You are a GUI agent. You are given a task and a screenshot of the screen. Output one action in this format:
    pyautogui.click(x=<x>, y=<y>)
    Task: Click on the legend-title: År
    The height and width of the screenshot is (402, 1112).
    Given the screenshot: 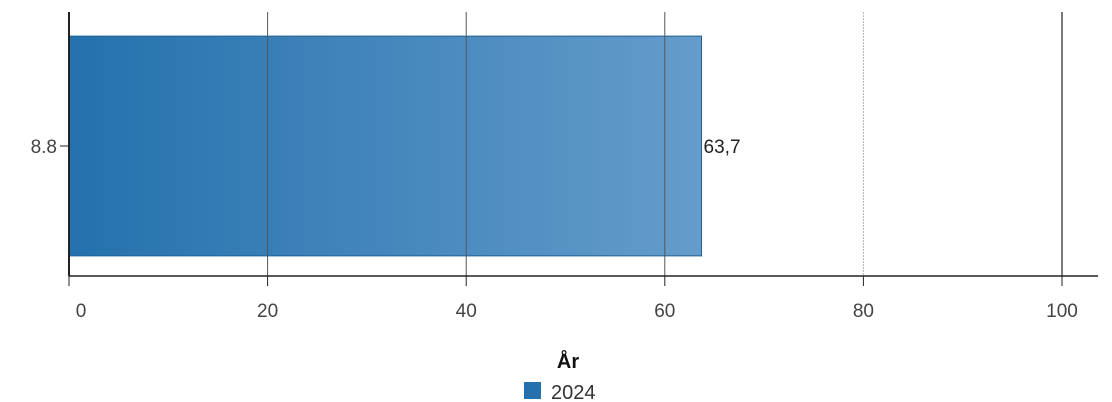 What is the action you would take?
    pyautogui.click(x=568, y=361)
    